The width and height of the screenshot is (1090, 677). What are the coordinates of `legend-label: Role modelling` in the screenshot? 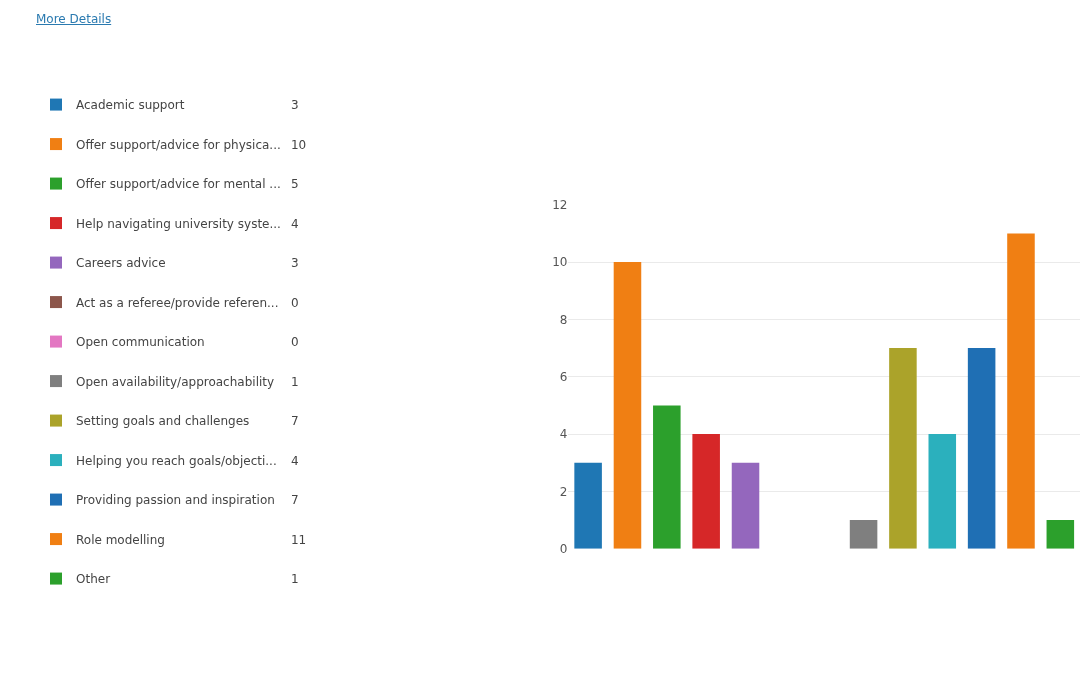 It's located at (120, 539).